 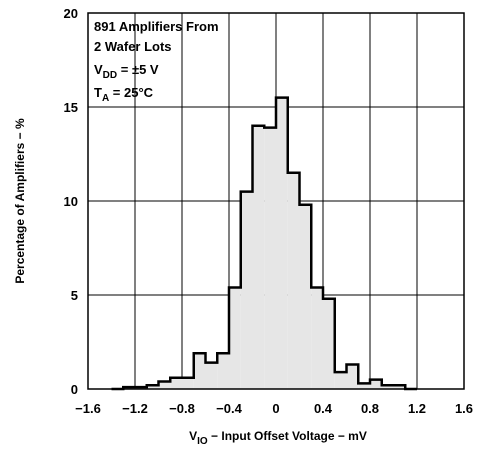 I want to click on x-tick-label: 0, so click(x=275, y=408).